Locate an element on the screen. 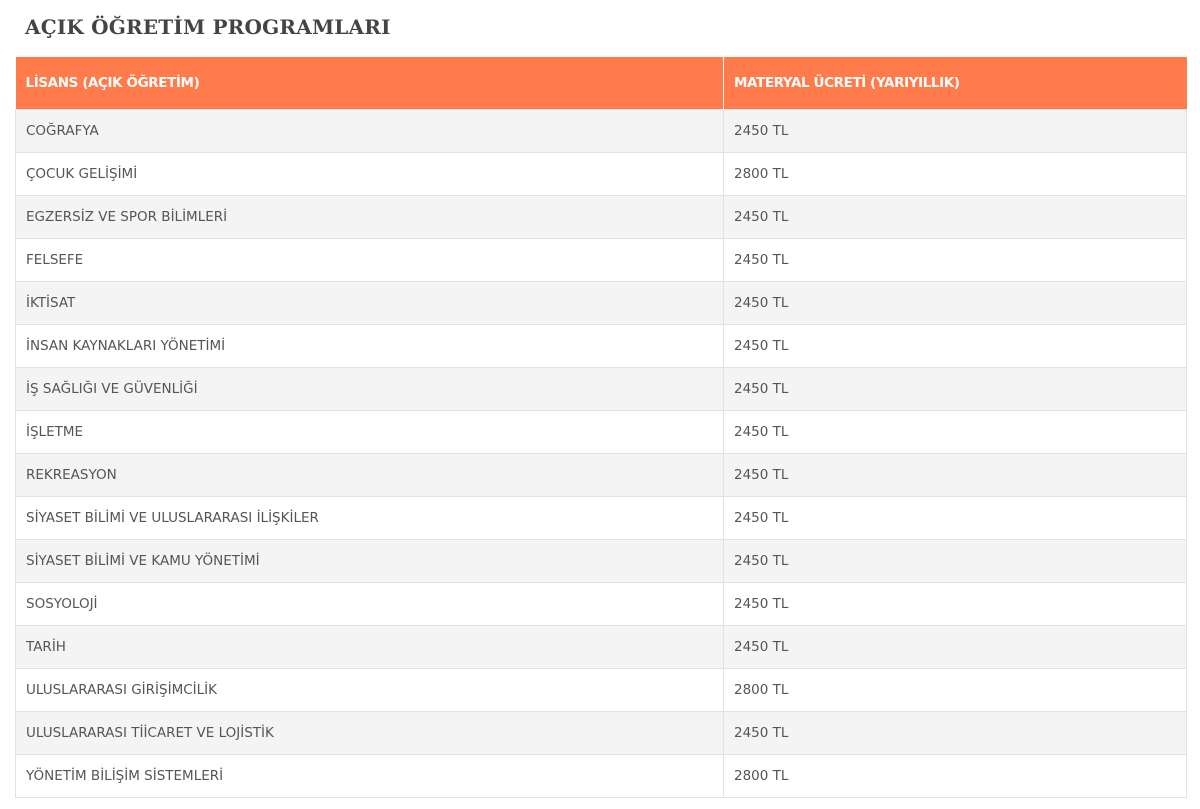  program-name: SOSYOLOJİ is located at coordinates (369, 603).